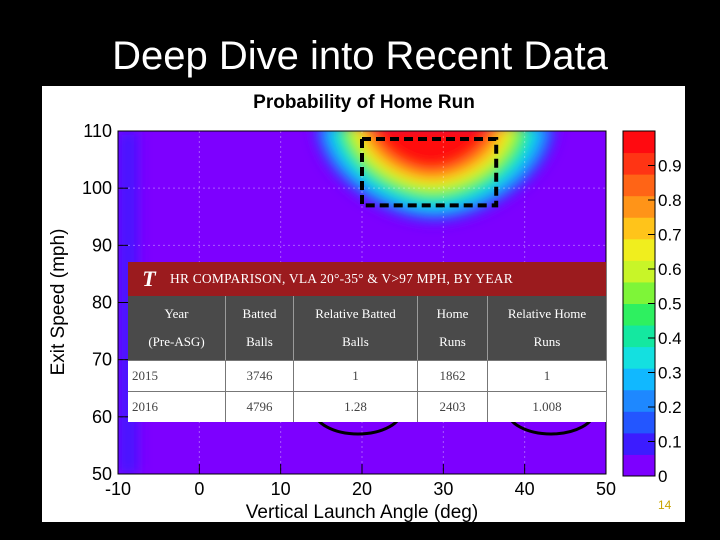 The height and width of the screenshot is (540, 720). I want to click on table-cell: 2015, so click(177, 376).